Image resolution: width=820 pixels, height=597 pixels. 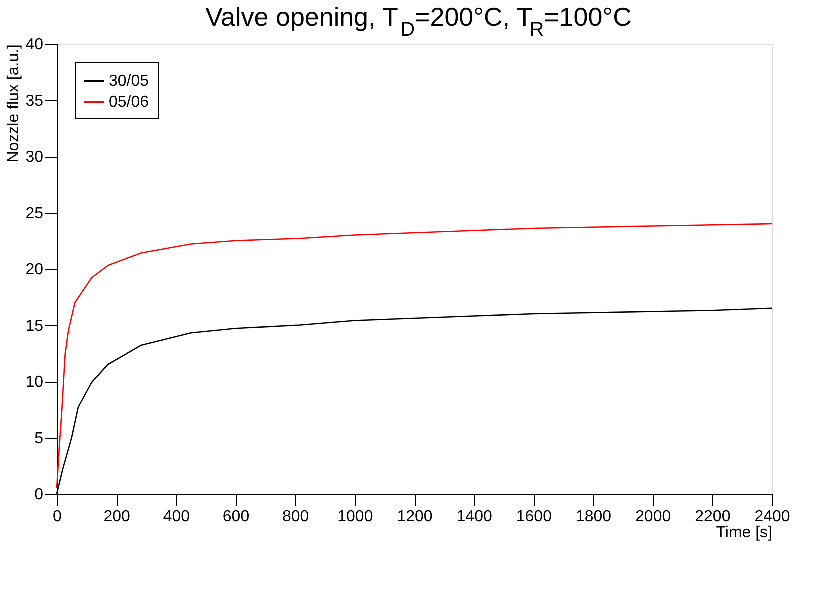 I want to click on x-axis-title: Time [s], so click(x=744, y=533).